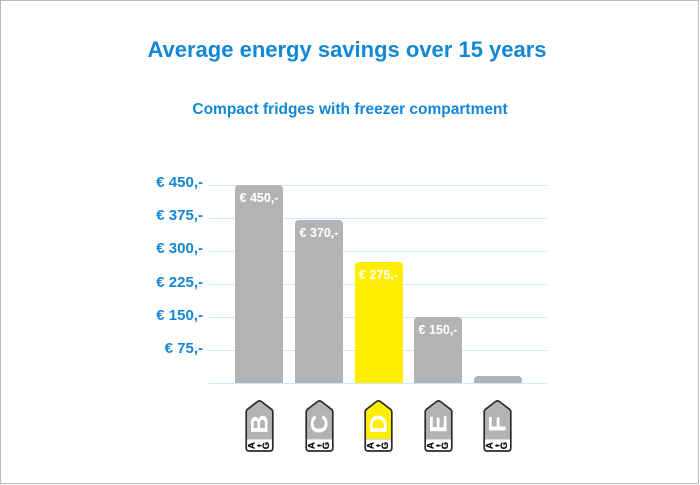 The image size is (700, 485). What do you see at coordinates (438, 424) in the screenshot?
I see `svg-text: E` at bounding box center [438, 424].